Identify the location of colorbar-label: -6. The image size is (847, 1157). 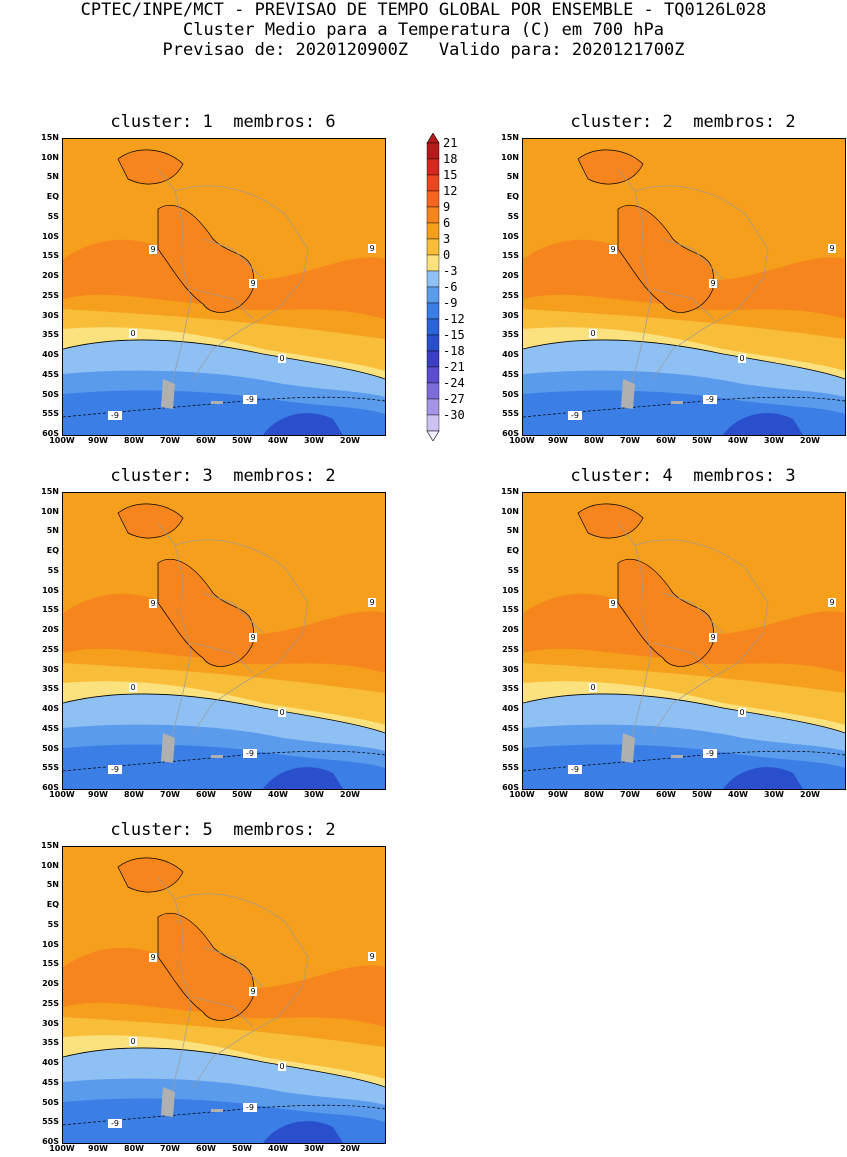
(450, 287).